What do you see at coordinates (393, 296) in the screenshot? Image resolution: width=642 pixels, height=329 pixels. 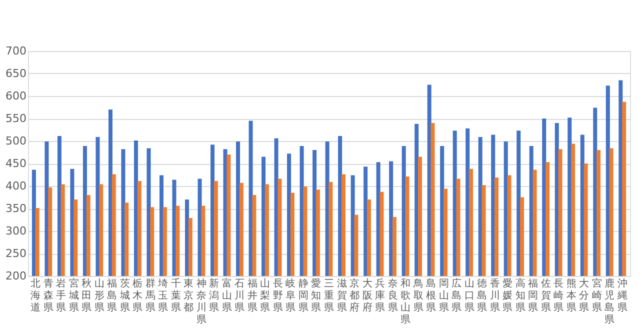 I see `x-tick-label: 奈良県` at bounding box center [393, 296].